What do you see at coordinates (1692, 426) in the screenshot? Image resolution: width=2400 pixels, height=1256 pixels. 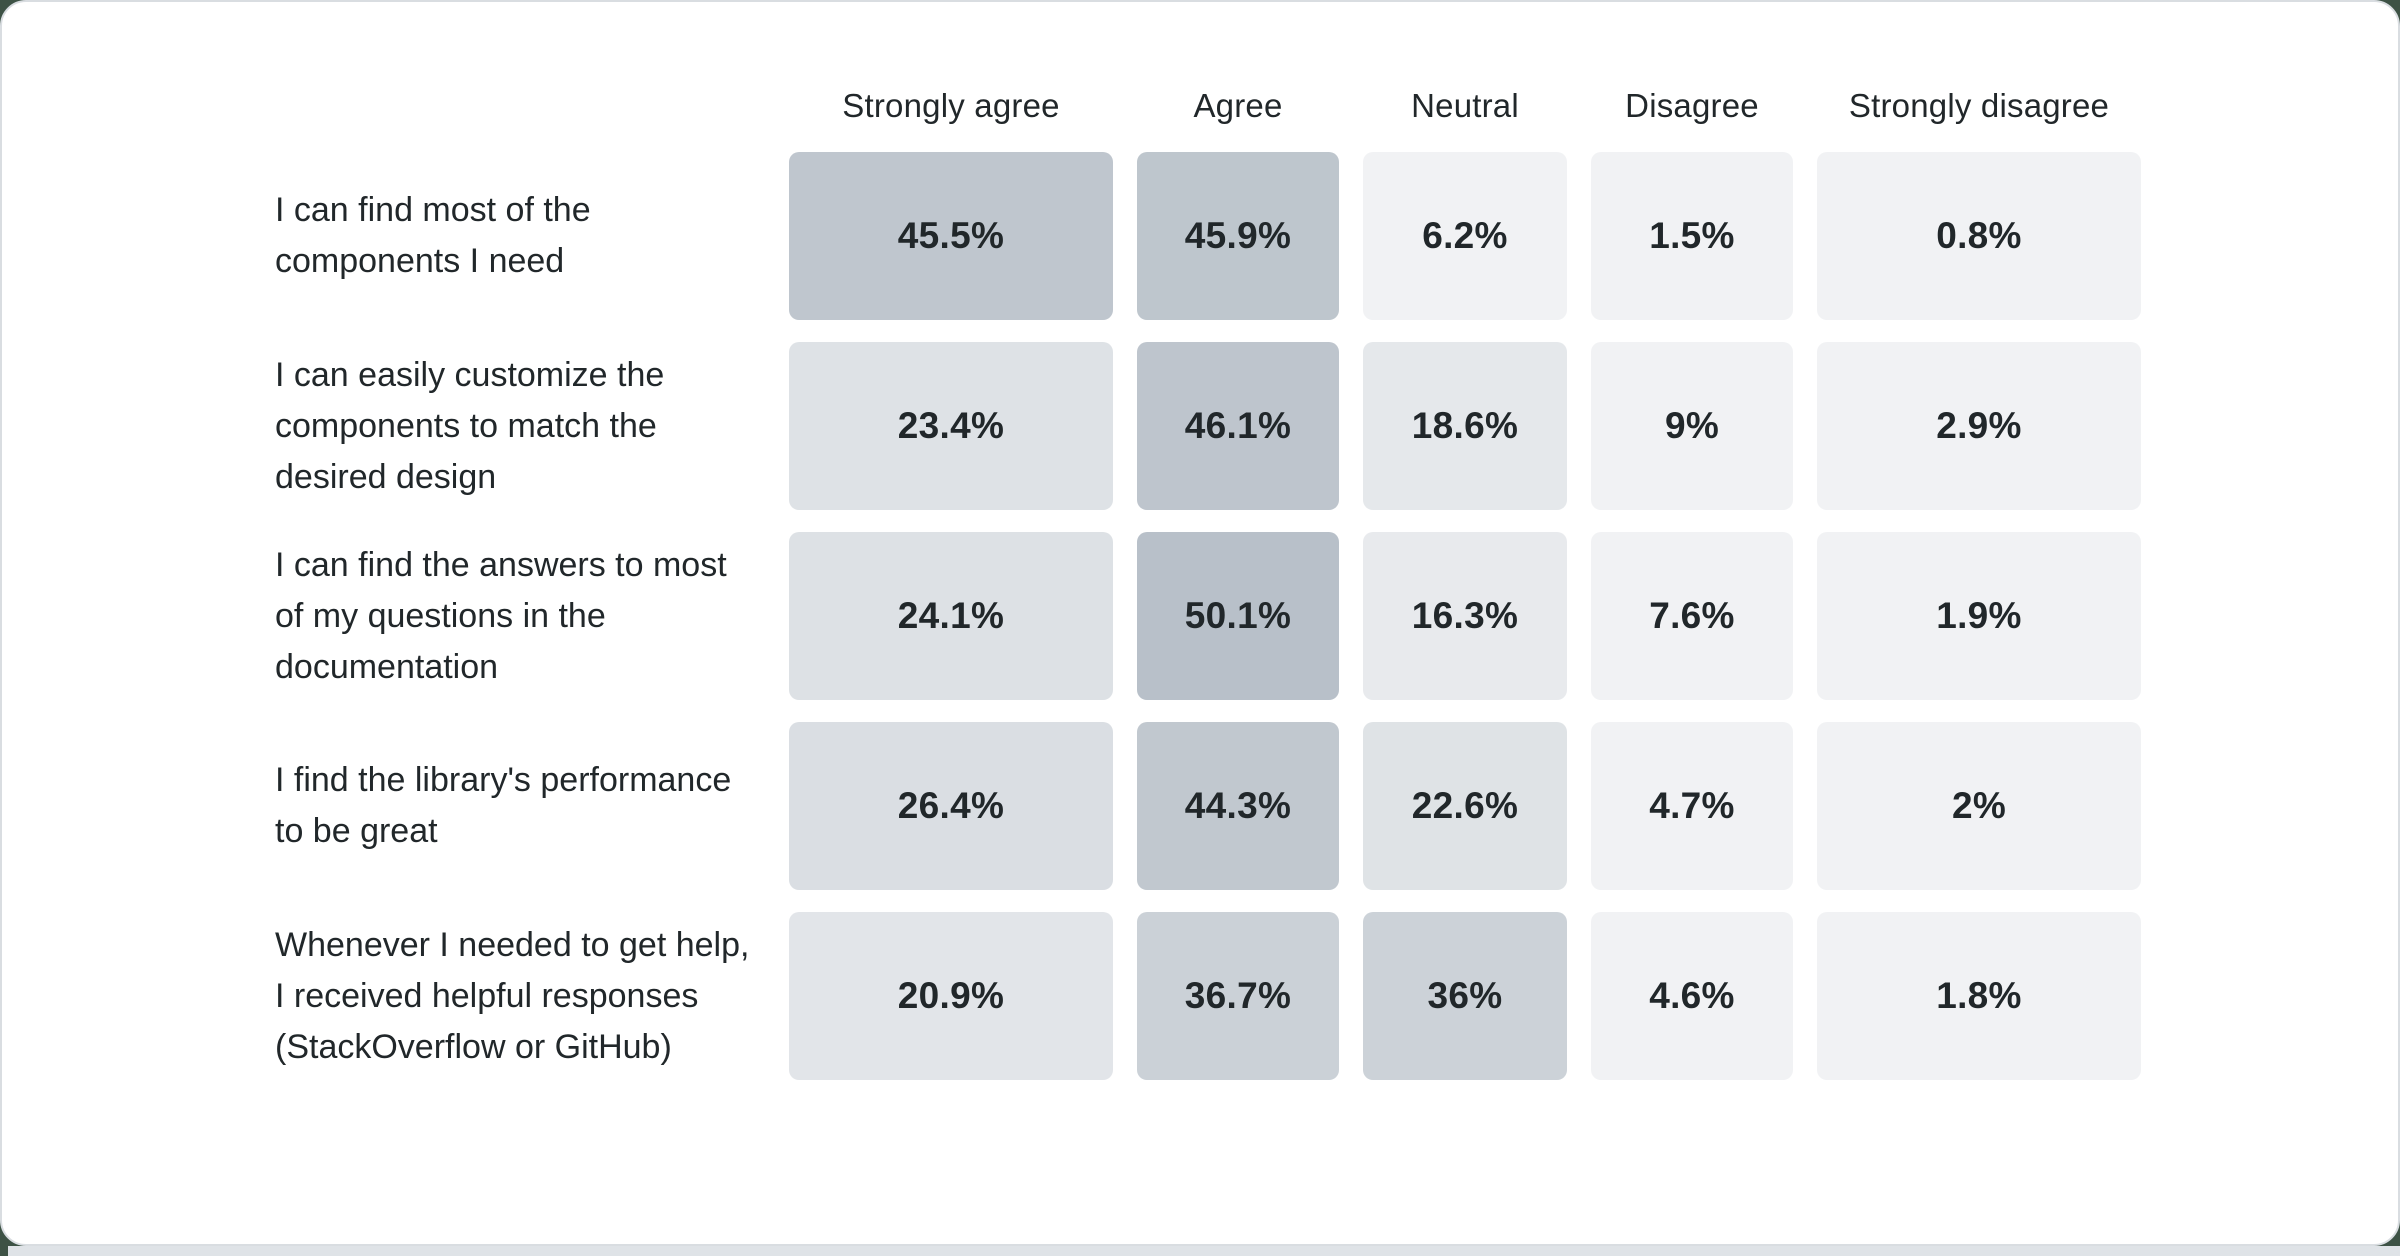 I see `heatmap-cell: 9%` at bounding box center [1692, 426].